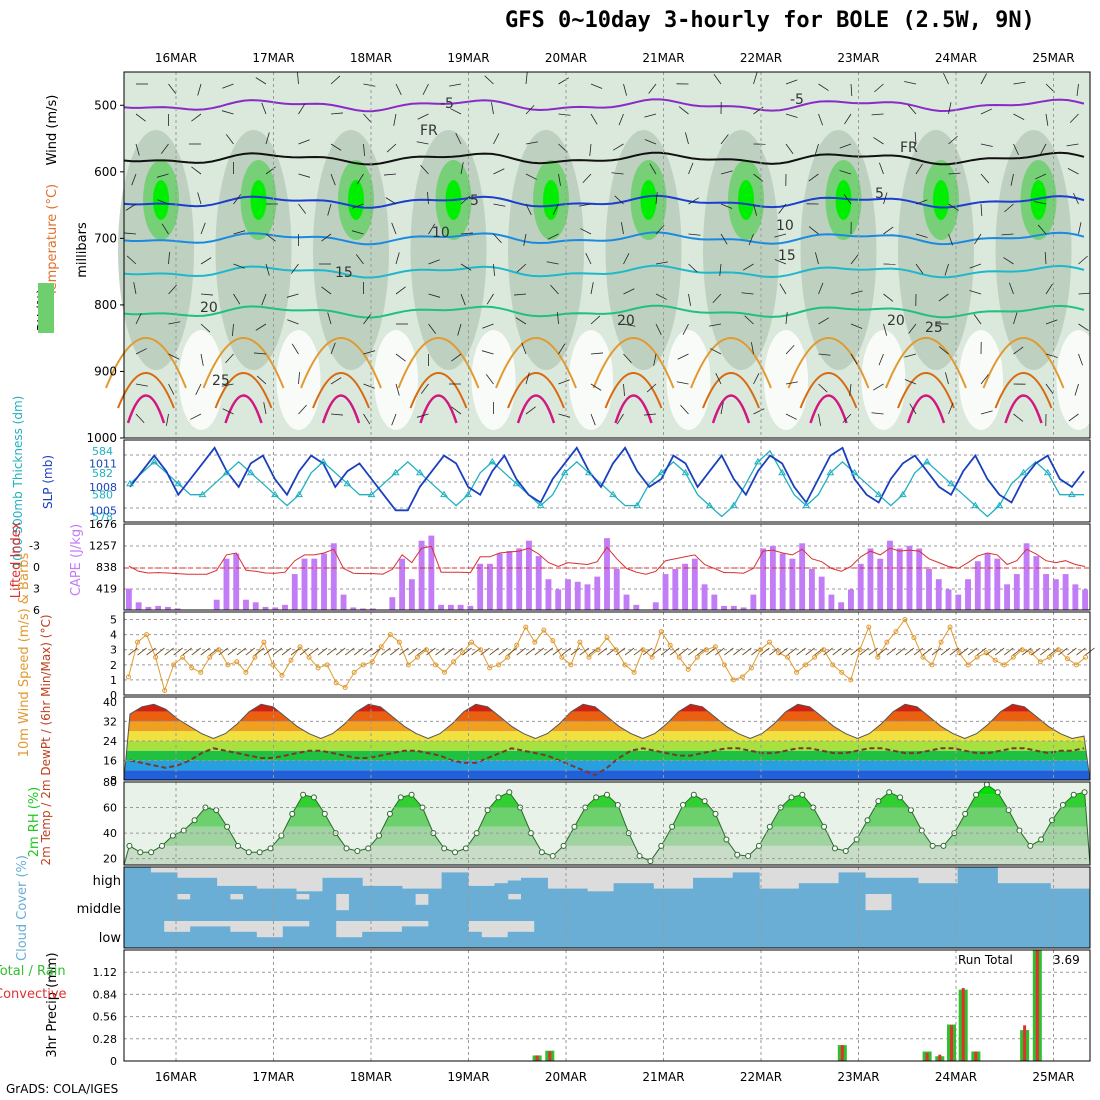  What do you see at coordinates (956, 1077) in the screenshot?
I see `date-tick-label: 24MAR` at bounding box center [956, 1077].